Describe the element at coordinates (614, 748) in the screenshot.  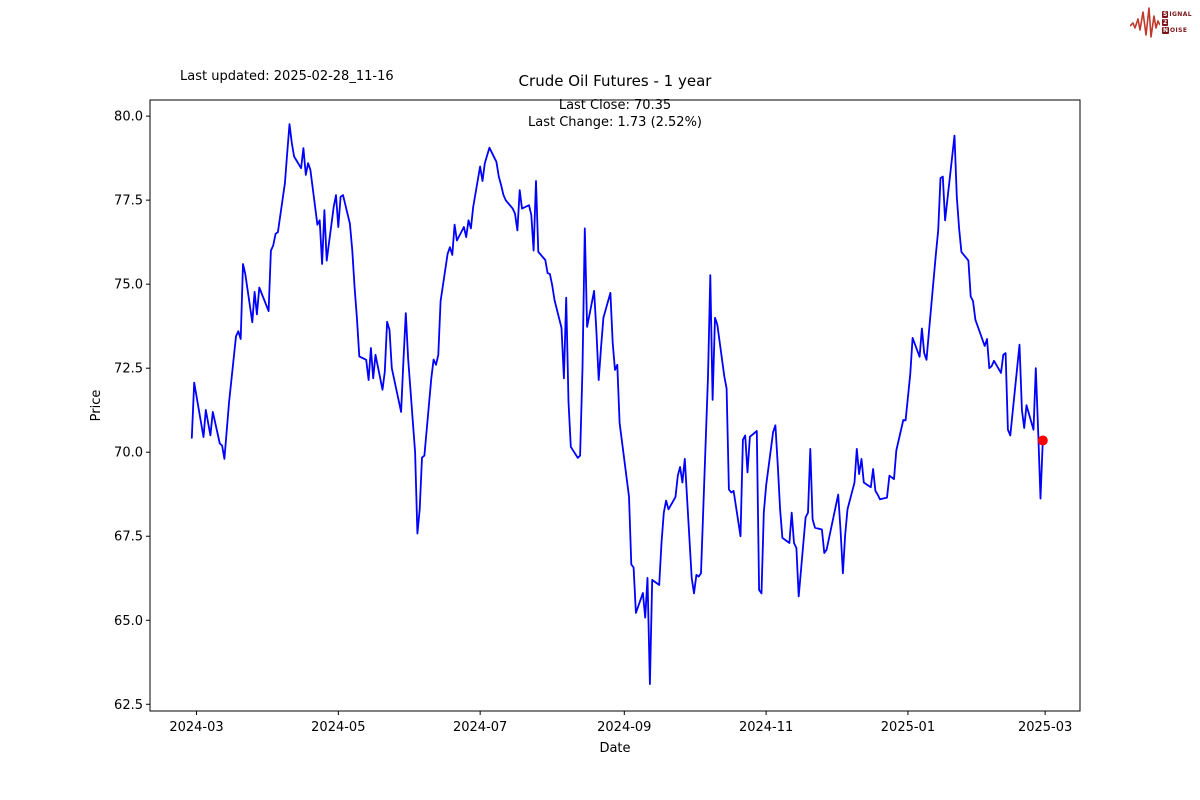
I see `x-axis-label: Date` at that location.